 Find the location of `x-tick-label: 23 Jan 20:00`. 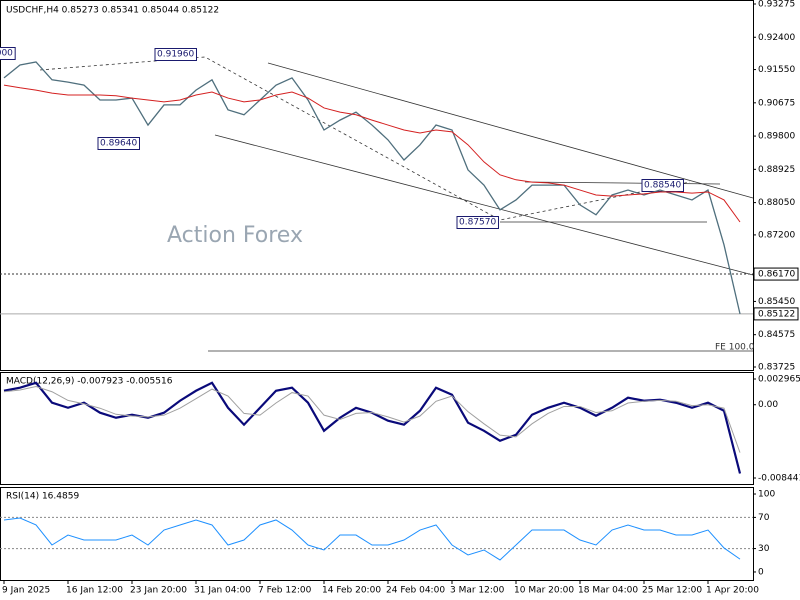

x-tick-label: 23 Jan 20:00 is located at coordinates (158, 591).